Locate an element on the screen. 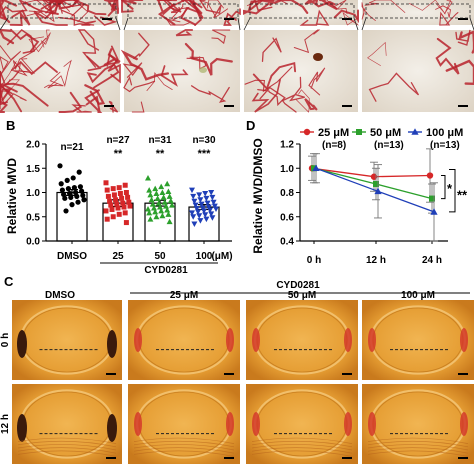 The image size is (474, 474). significance-label: *** is located at coordinates (205, 154).